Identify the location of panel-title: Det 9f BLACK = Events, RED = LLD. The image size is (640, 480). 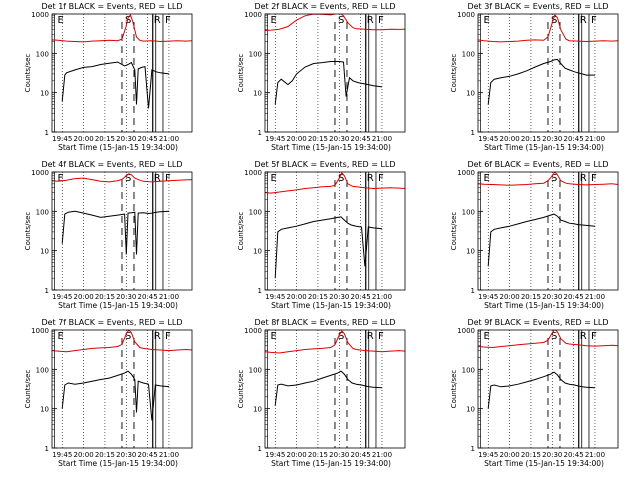
(537, 322).